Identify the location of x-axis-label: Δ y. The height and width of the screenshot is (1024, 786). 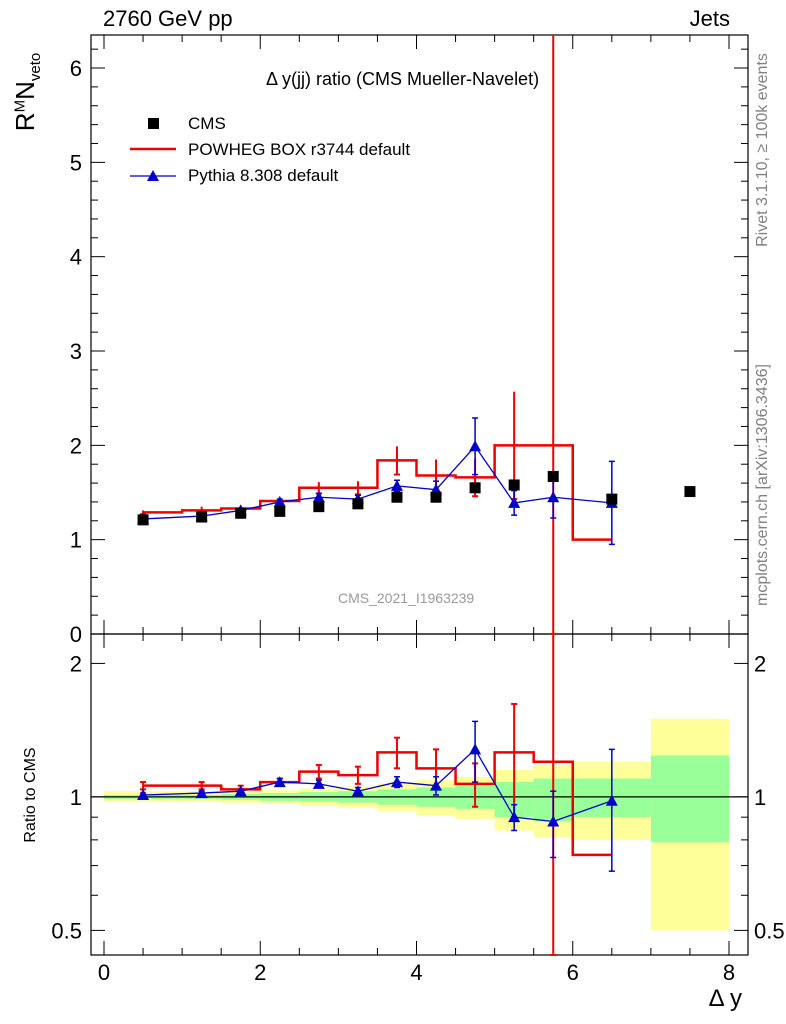
(725, 998).